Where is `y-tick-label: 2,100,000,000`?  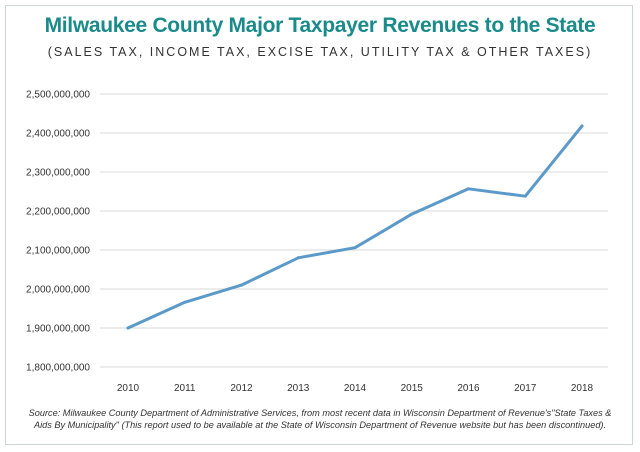 y-tick-label: 2,100,000,000 is located at coordinates (58, 251).